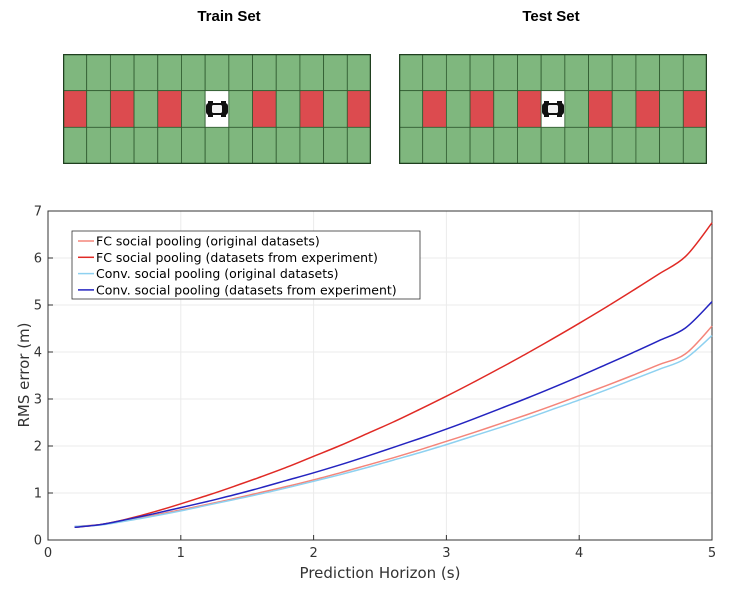 This screenshot has width=740, height=590. What do you see at coordinates (208, 241) in the screenshot?
I see `legend-label-fc-original: FC social pooling (original datasets)` at bounding box center [208, 241].